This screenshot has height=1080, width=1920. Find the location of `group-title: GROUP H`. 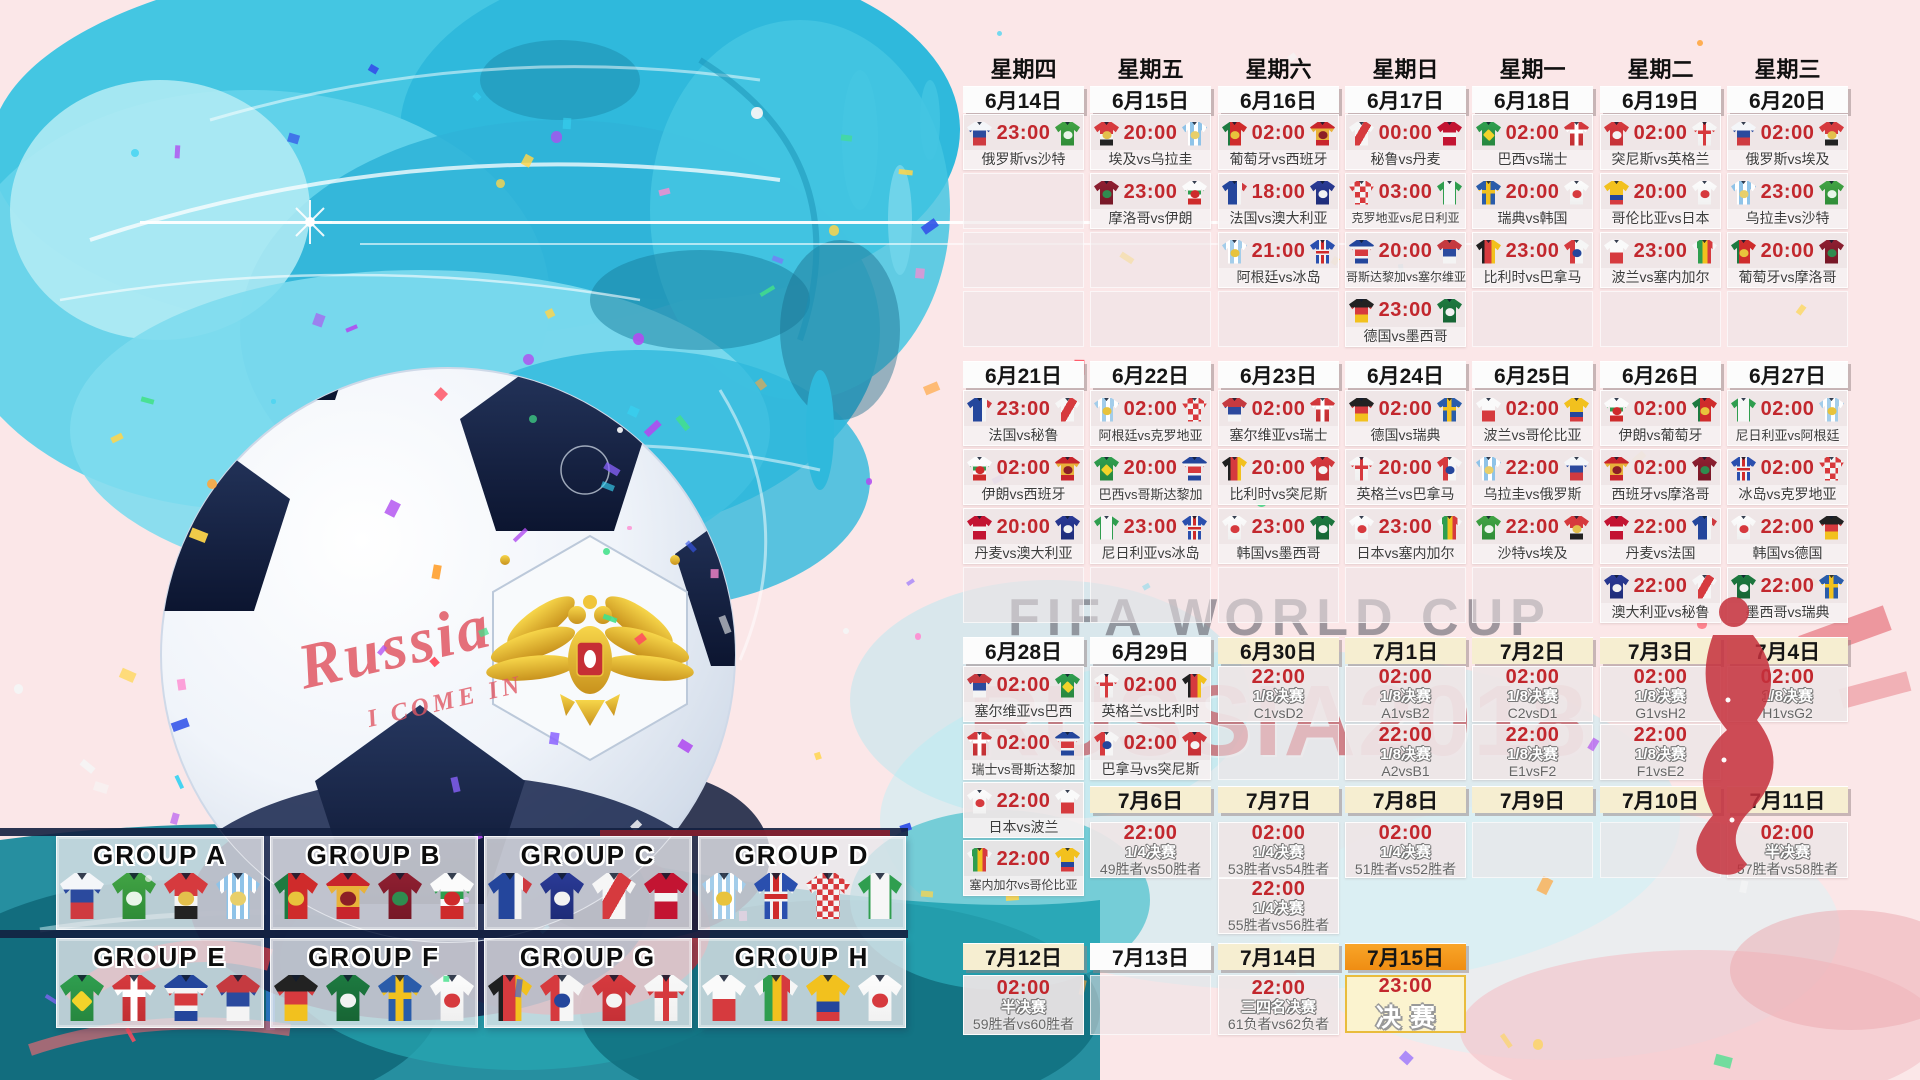

group-title: GROUP H is located at coordinates (802, 957).